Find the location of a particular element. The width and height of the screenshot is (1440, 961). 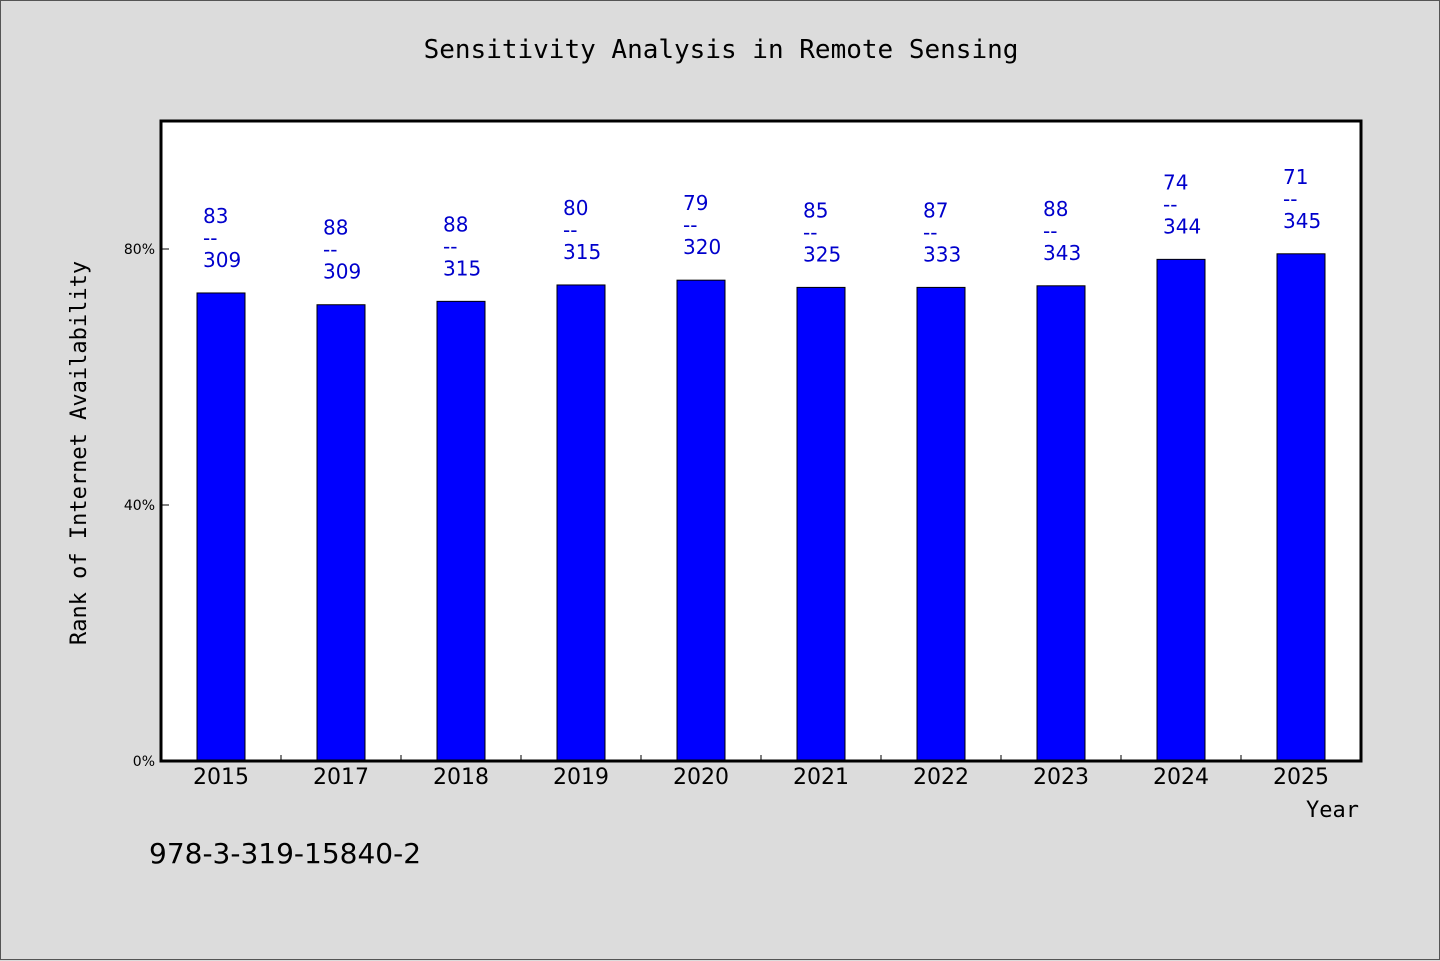

y-axis-label: Rank of Internet Availability is located at coordinates (79, 453).